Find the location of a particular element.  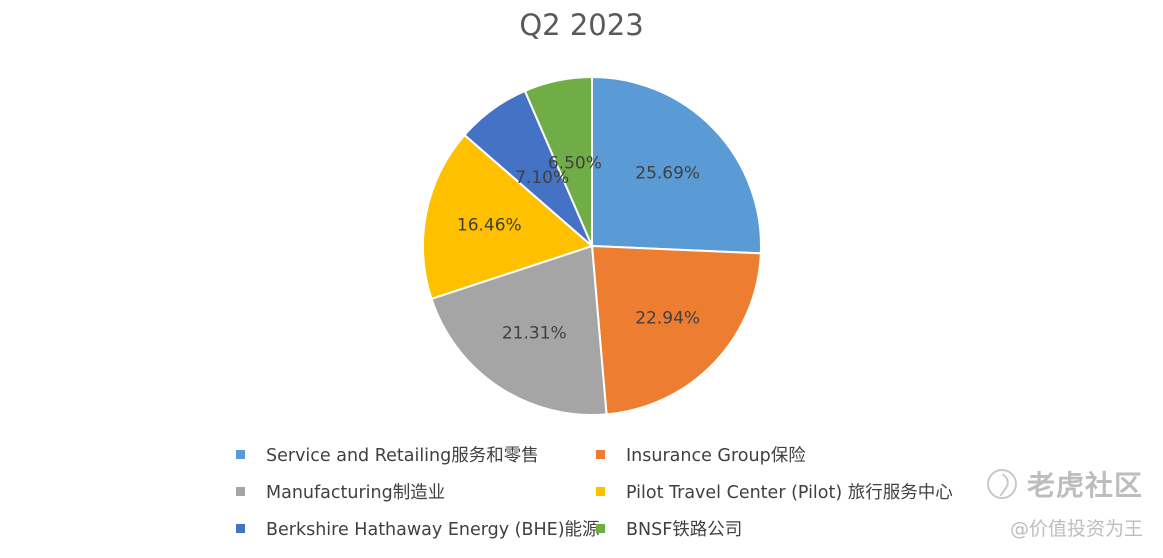

pie-data-labels: 25.69% 22.94% 21.31% 16.46% 7.10%6.50% is located at coordinates (578, 248).